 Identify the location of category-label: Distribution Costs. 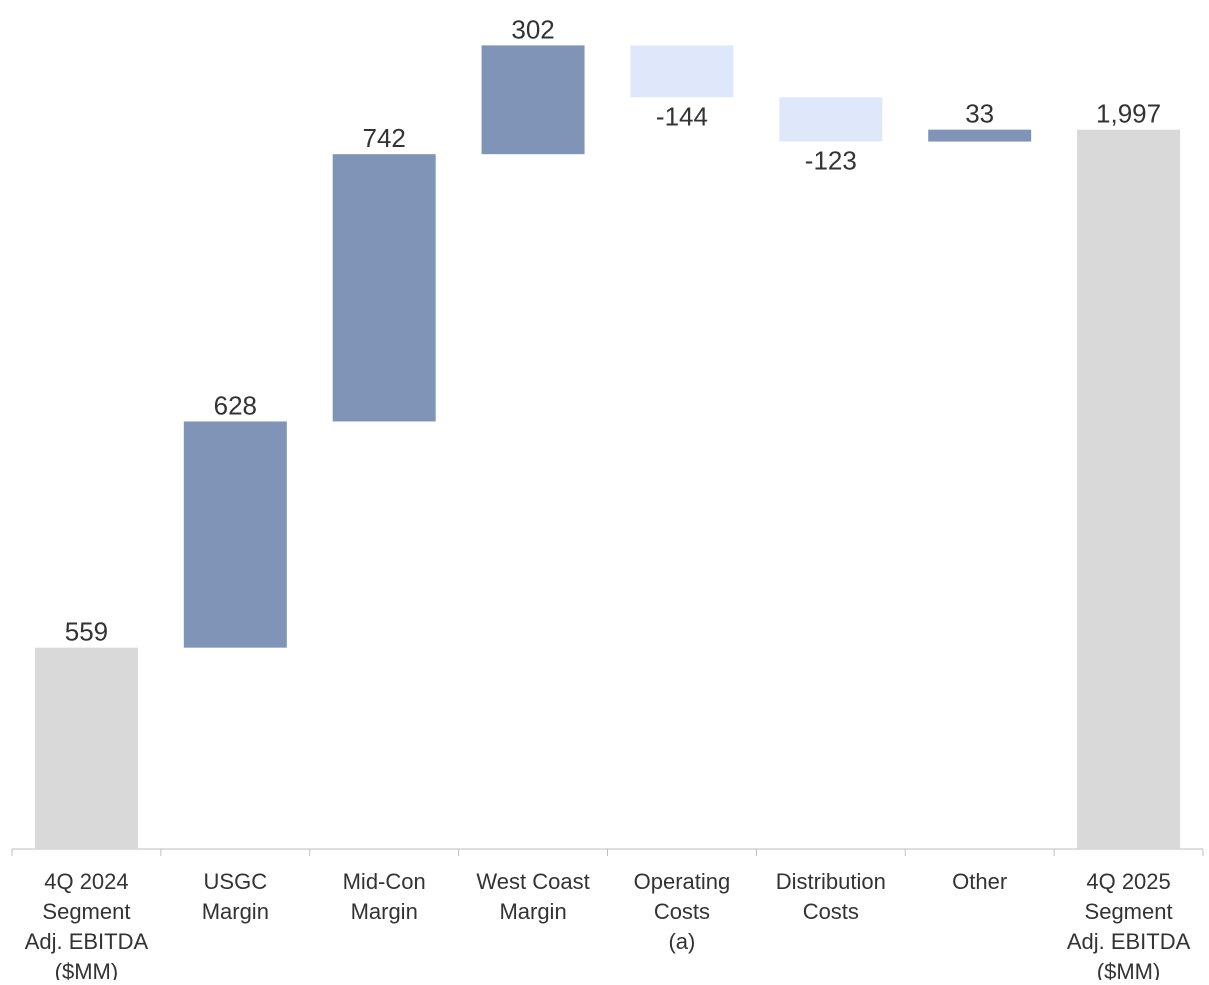
(831, 896).